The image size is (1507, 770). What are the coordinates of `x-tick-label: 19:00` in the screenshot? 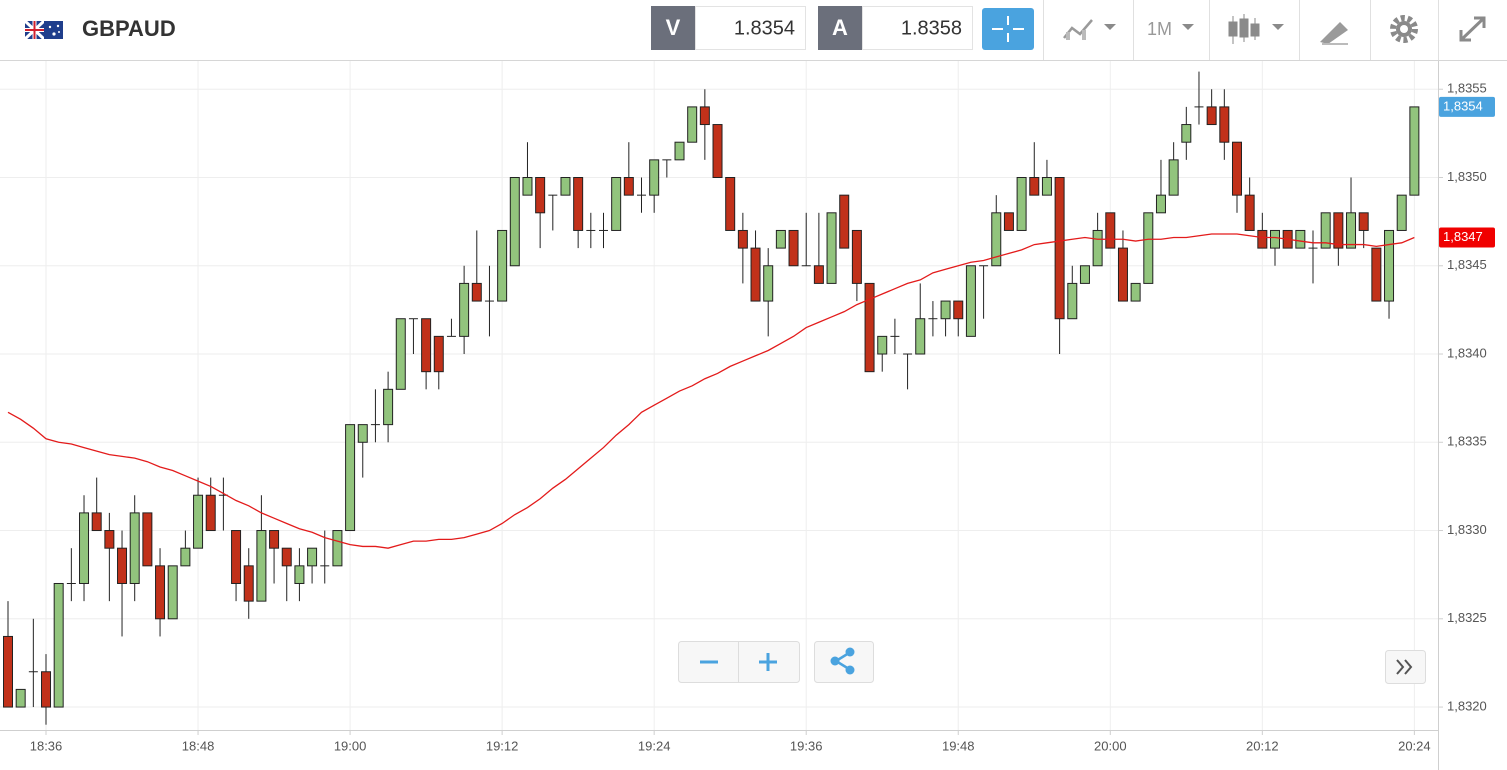 It's located at (350, 745).